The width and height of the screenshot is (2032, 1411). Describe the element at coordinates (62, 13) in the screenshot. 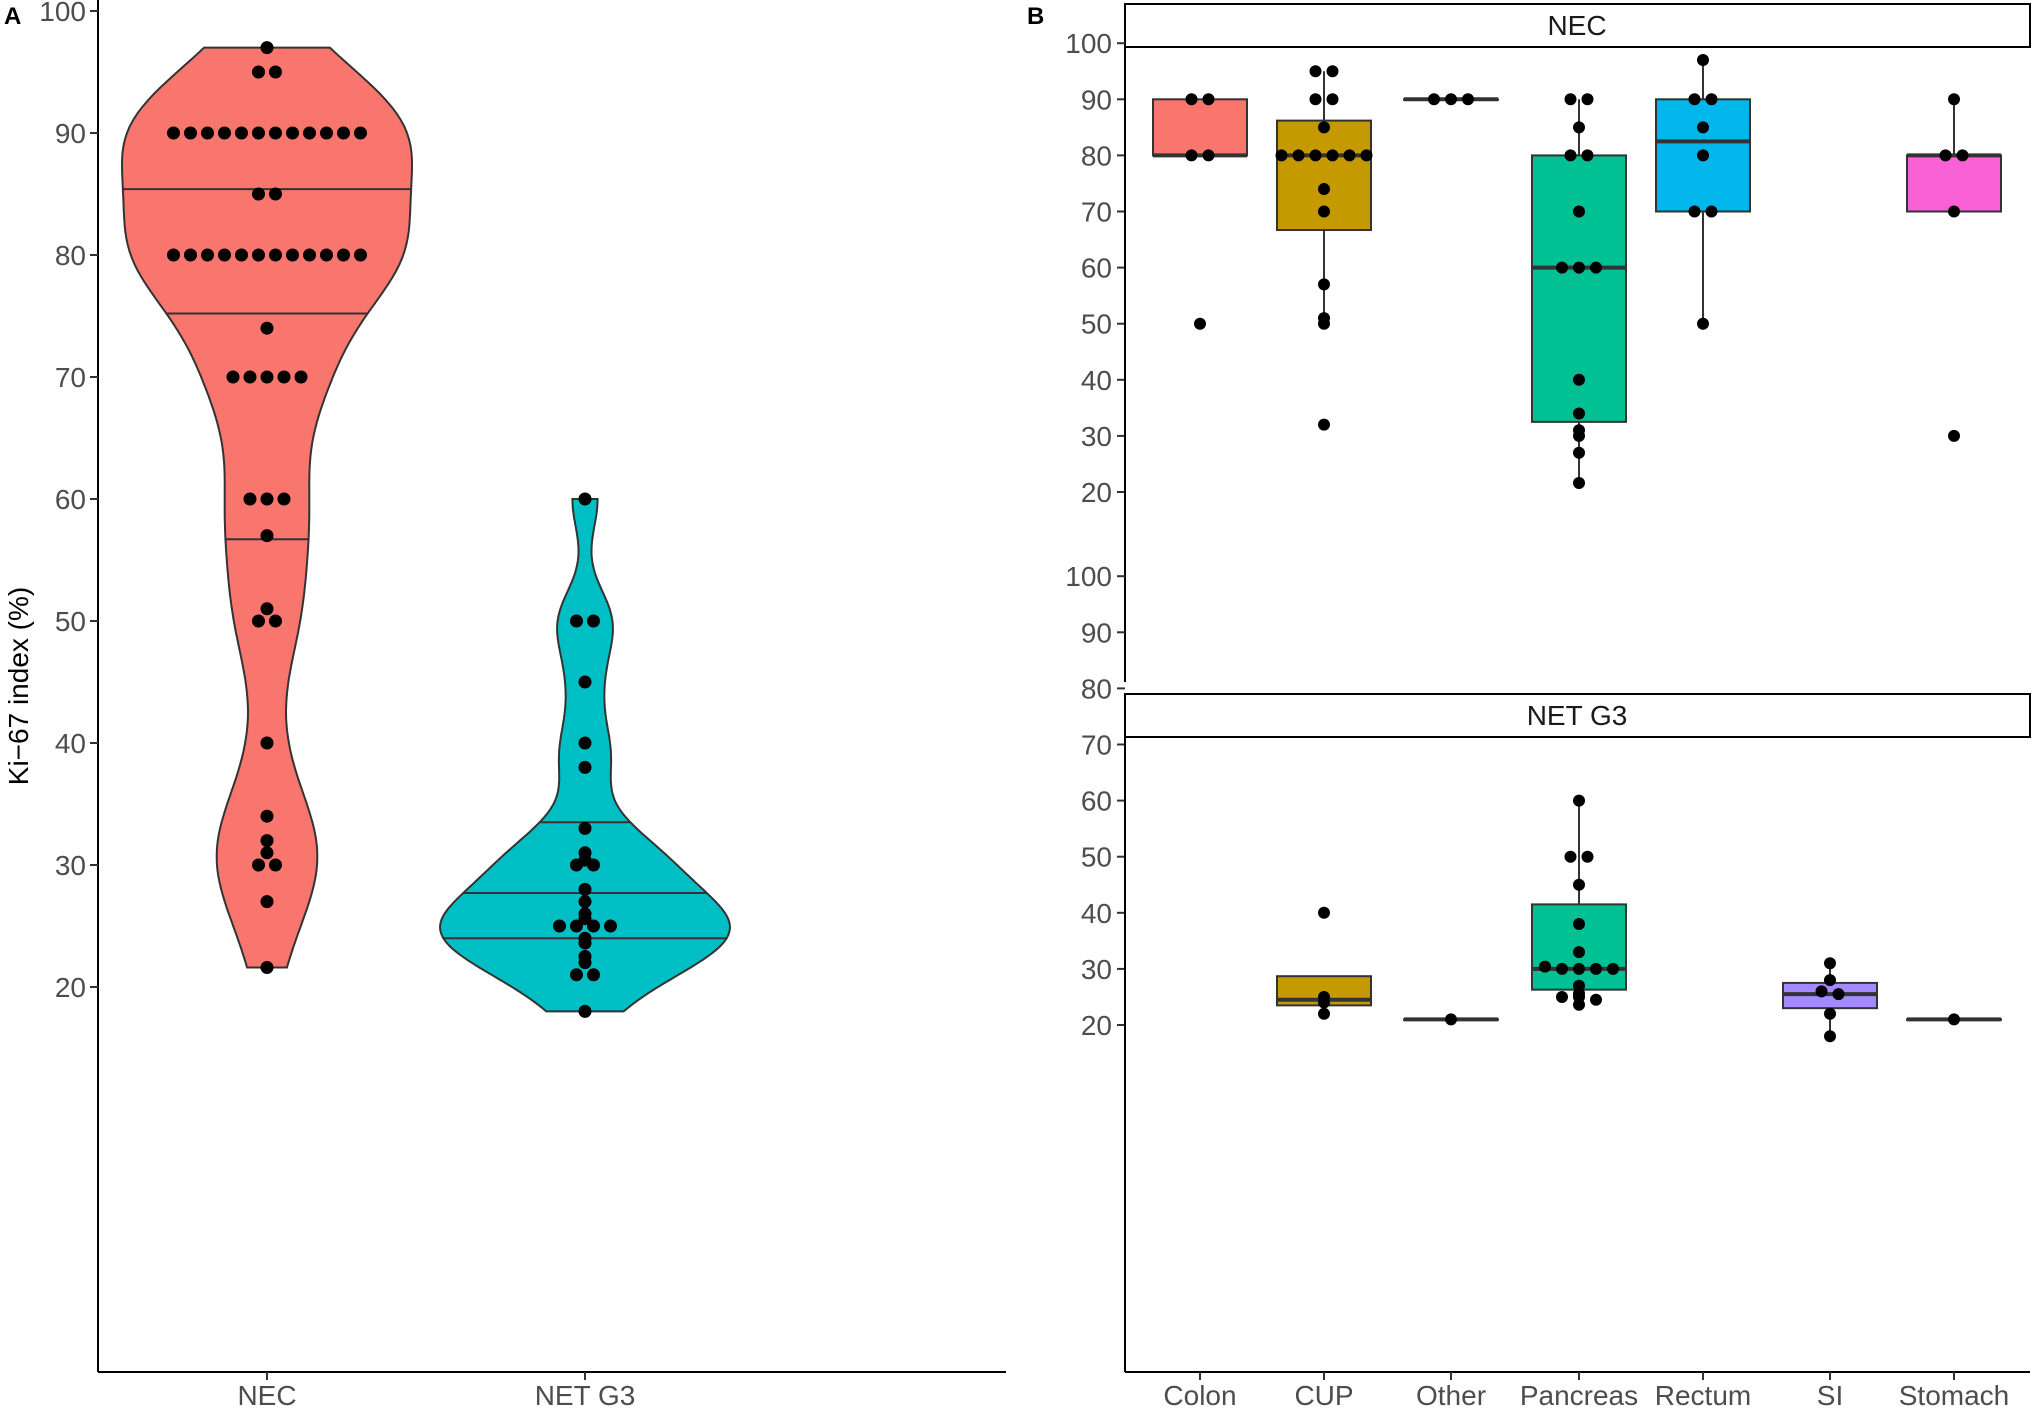

I see `y-tick-label-100: 100` at that location.